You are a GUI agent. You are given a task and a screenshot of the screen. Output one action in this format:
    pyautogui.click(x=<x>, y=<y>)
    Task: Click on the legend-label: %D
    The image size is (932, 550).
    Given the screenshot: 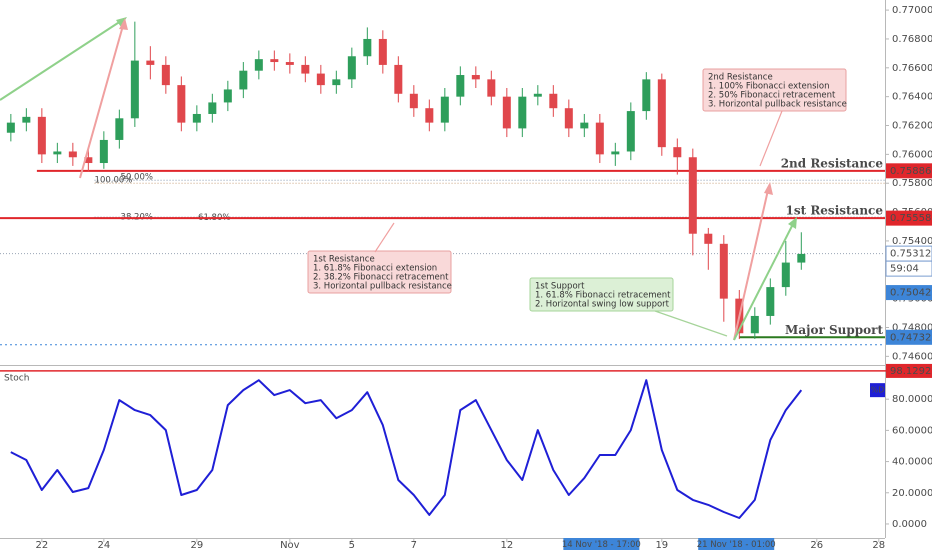 What is the action you would take?
    pyautogui.click(x=878, y=390)
    